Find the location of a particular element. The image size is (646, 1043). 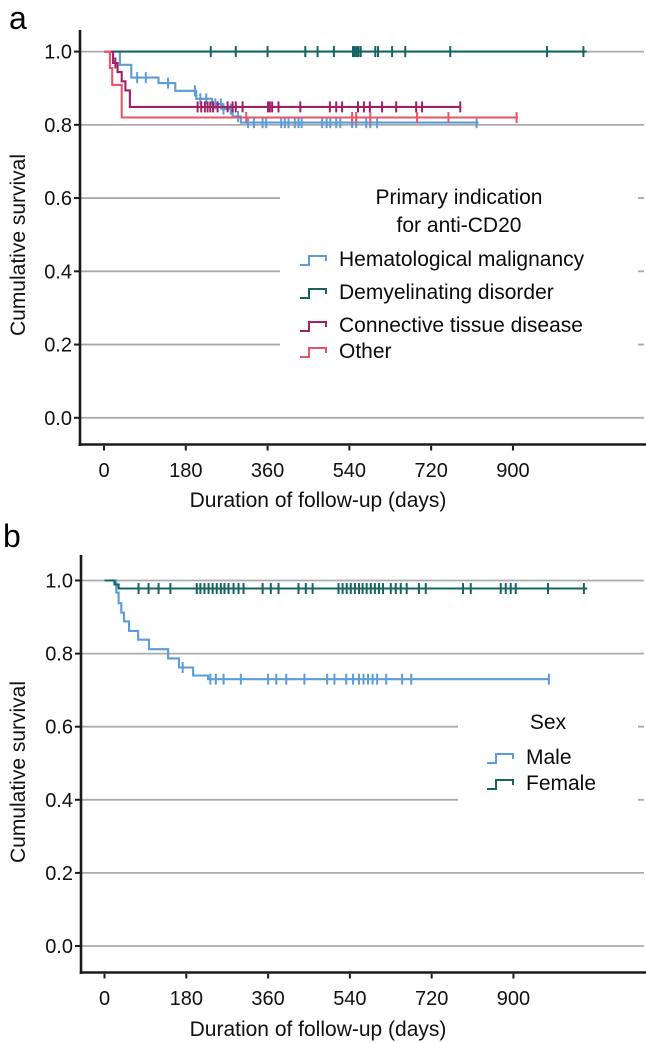

legend-sex: Sex Male Female is located at coordinates (548, 752).